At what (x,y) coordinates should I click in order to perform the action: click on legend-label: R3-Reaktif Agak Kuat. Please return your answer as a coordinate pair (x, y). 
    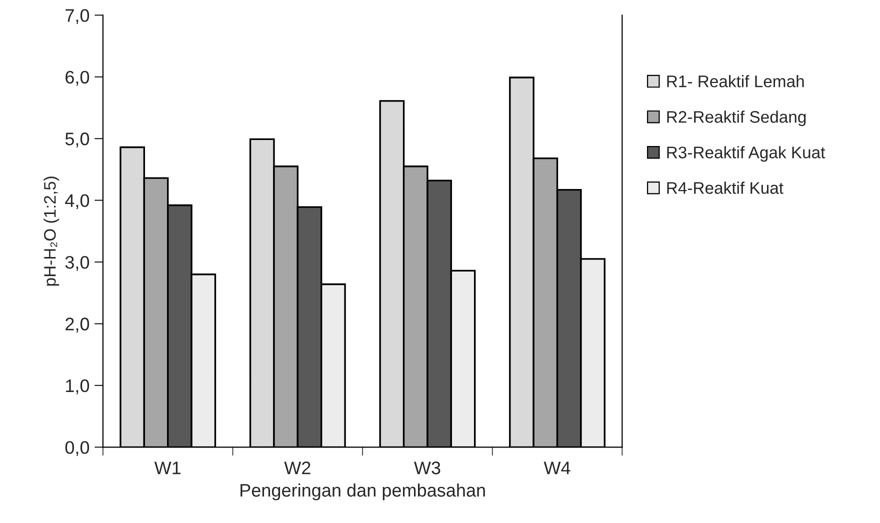
    Looking at the image, I should click on (746, 154).